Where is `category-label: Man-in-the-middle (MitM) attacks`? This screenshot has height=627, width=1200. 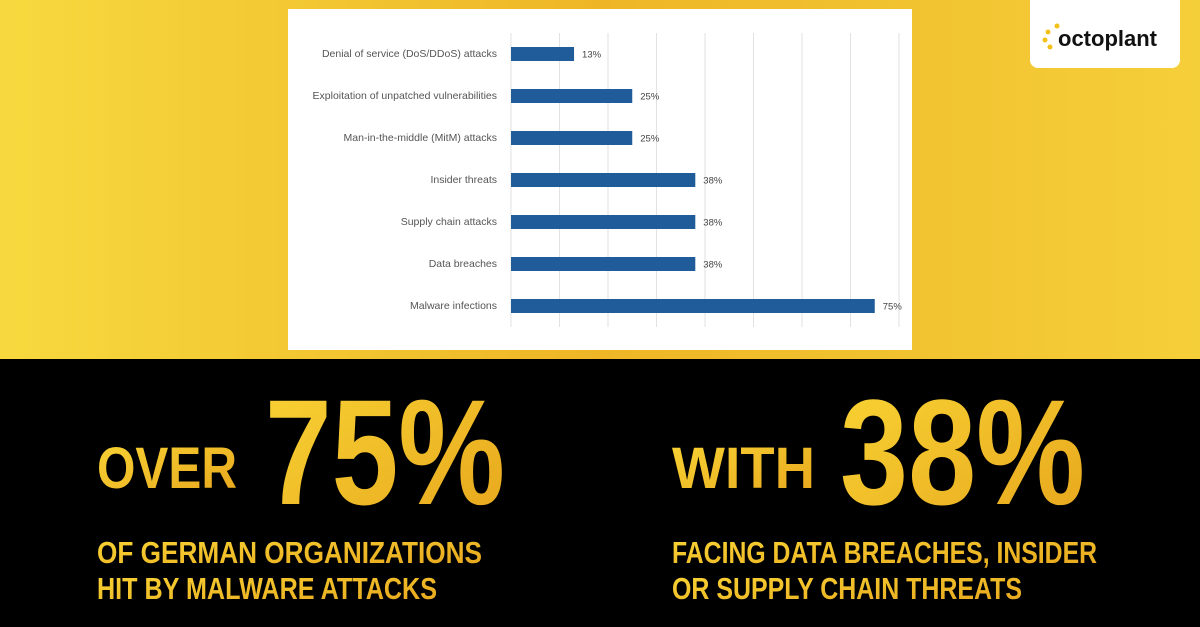
category-label: Man-in-the-middle (MitM) attacks is located at coordinates (420, 138).